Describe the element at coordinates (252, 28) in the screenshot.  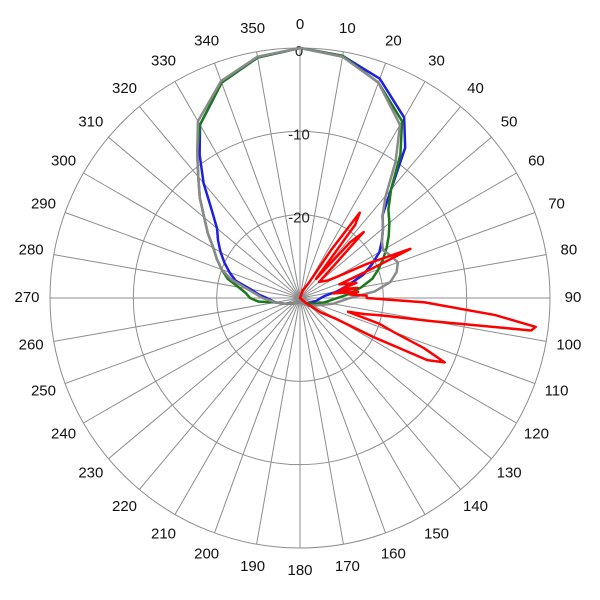
I see `angle-tick-label: 350` at that location.